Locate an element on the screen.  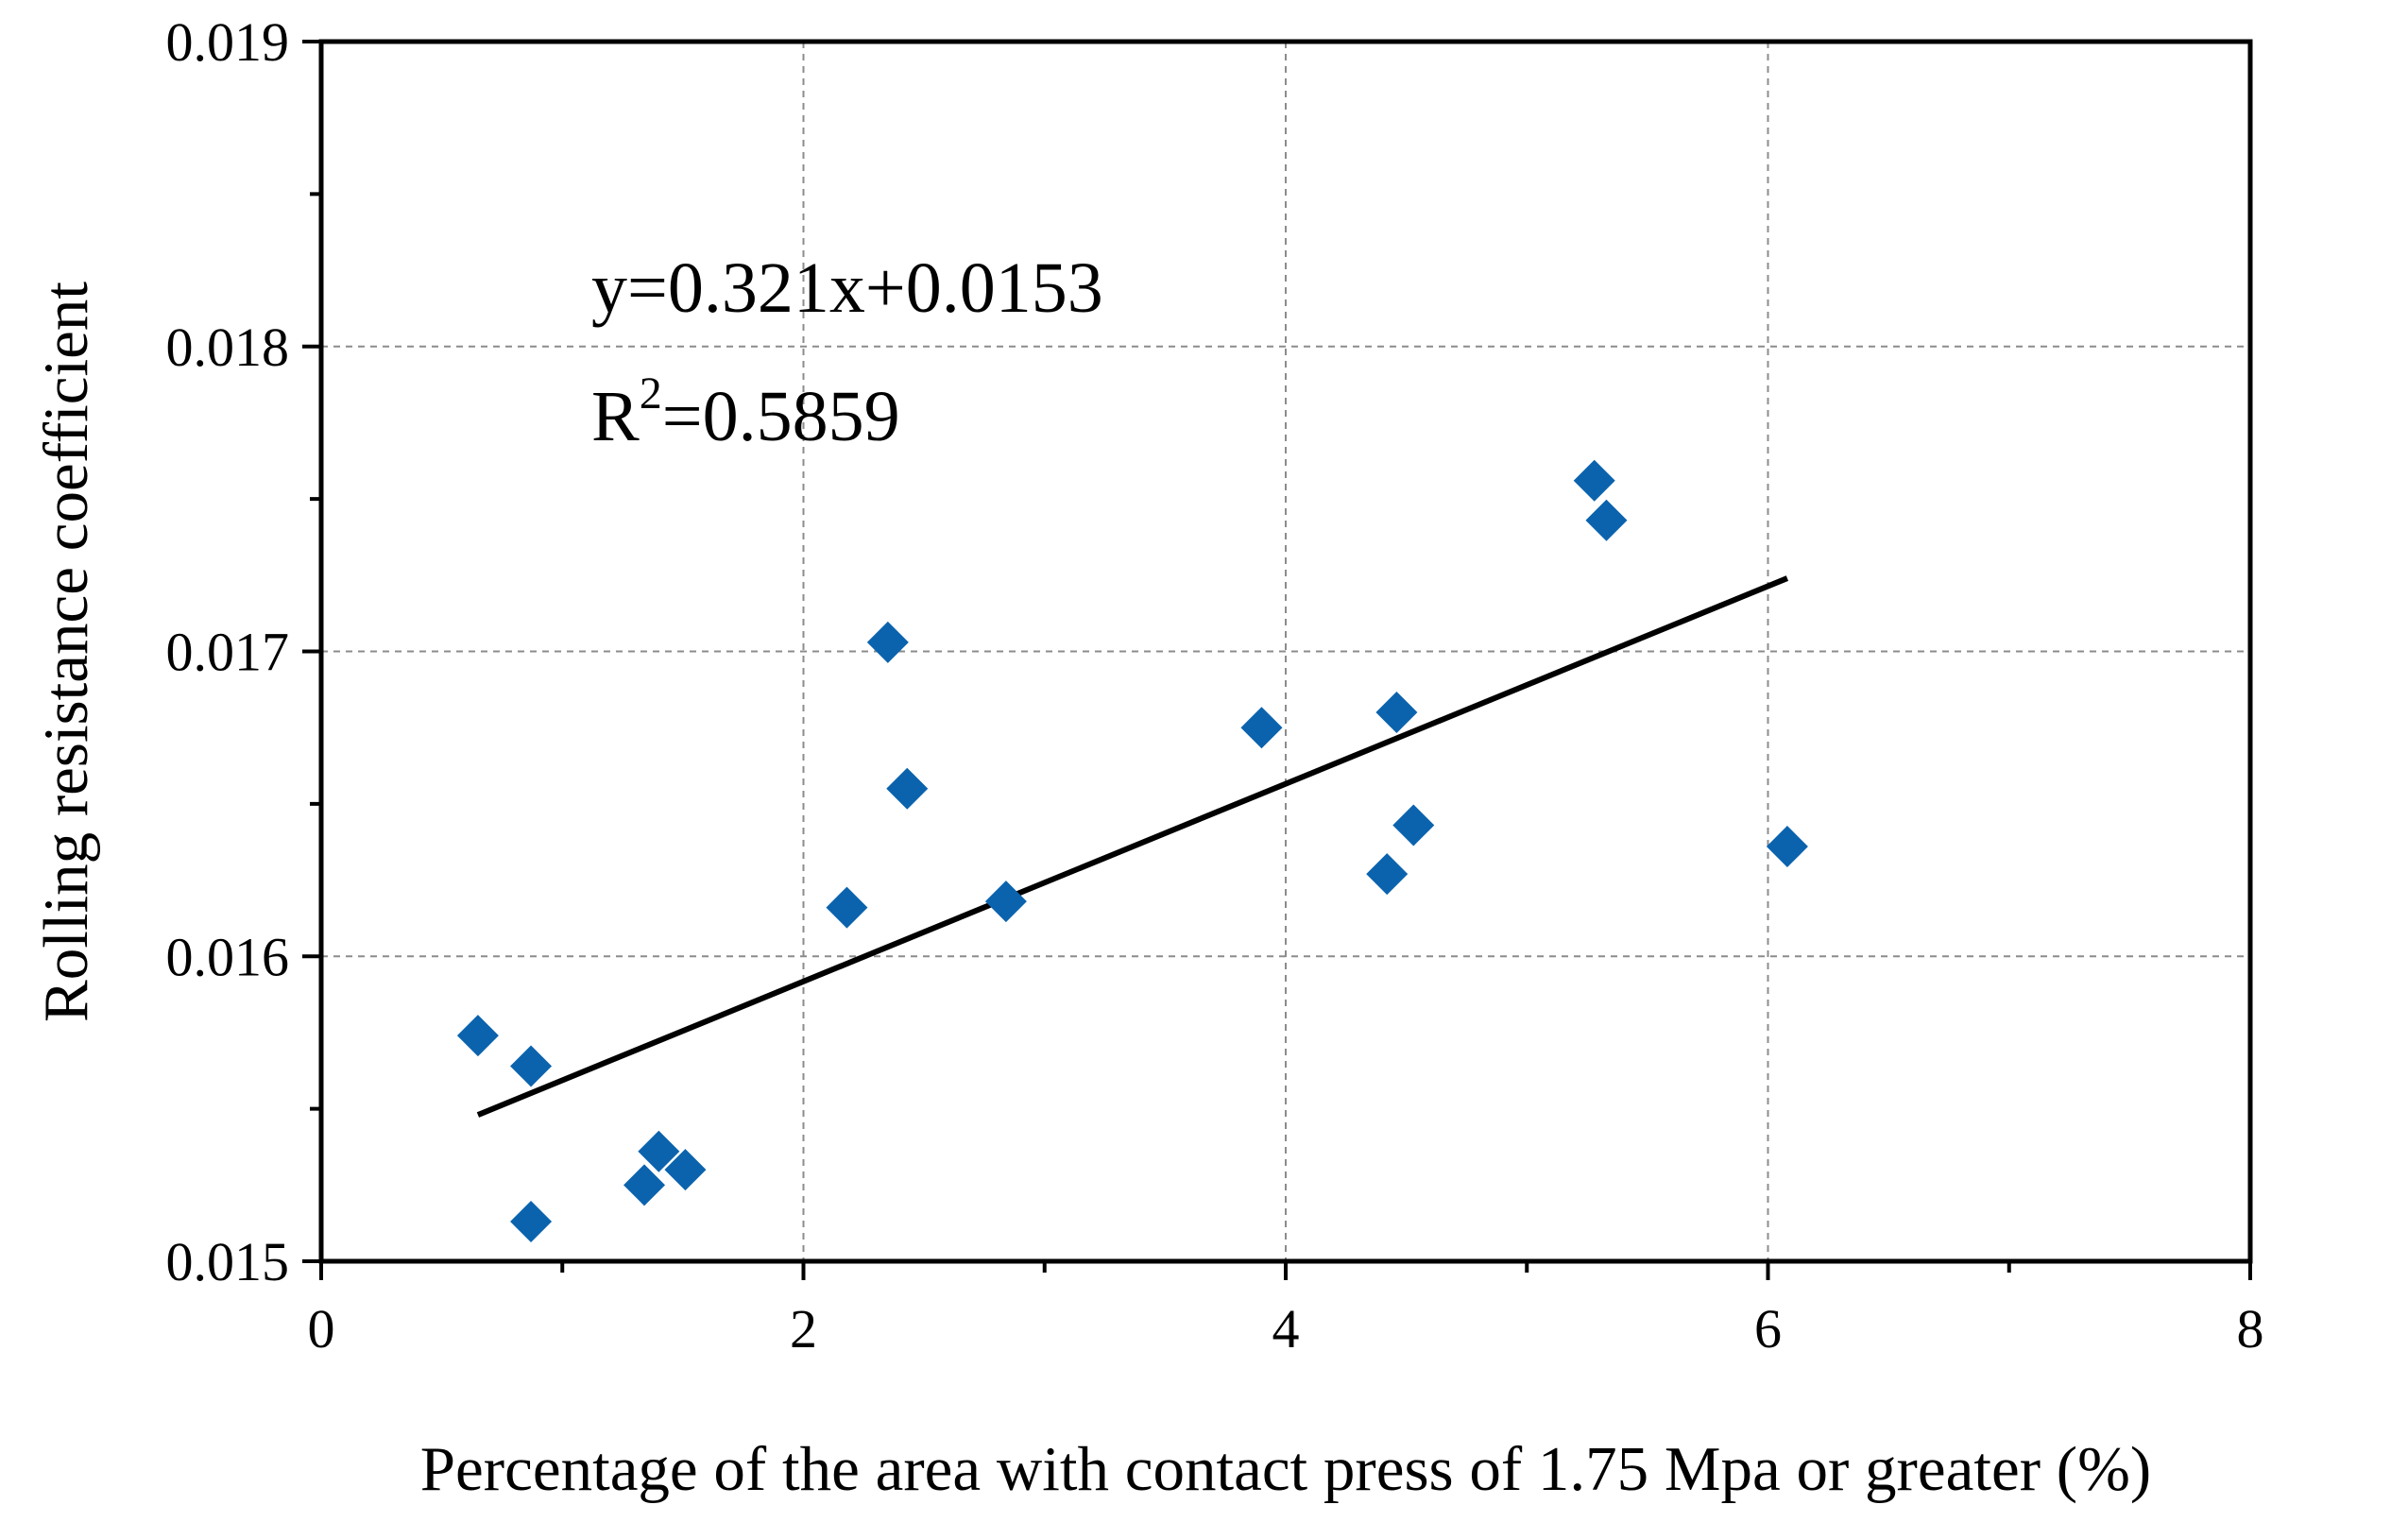
y-tick-label: 0.018 is located at coordinates (228, 347).